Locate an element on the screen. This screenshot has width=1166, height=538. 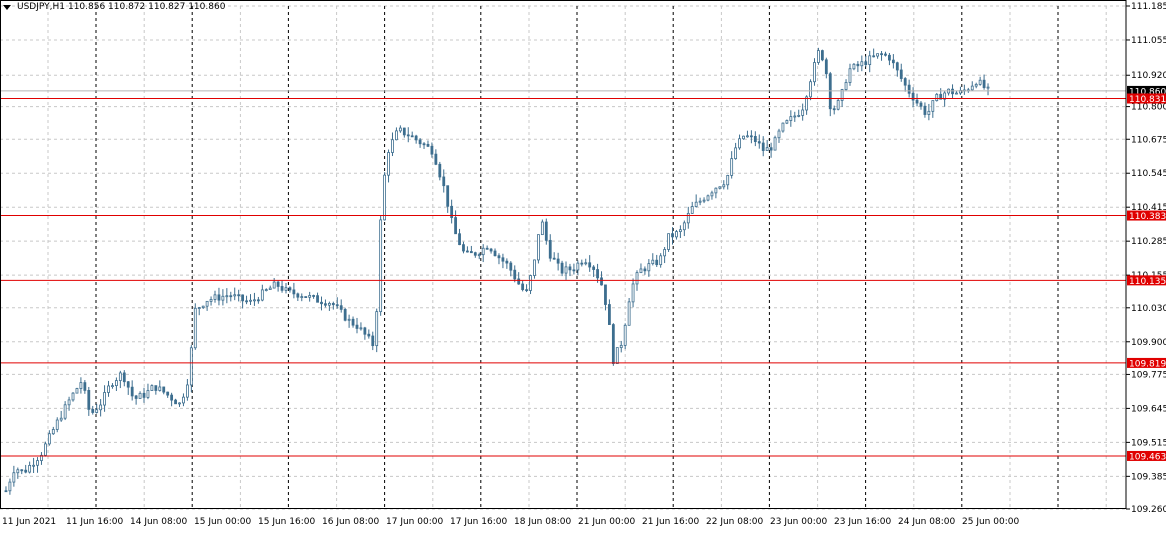
current-price-tag is located at coordinates (1146, 90).